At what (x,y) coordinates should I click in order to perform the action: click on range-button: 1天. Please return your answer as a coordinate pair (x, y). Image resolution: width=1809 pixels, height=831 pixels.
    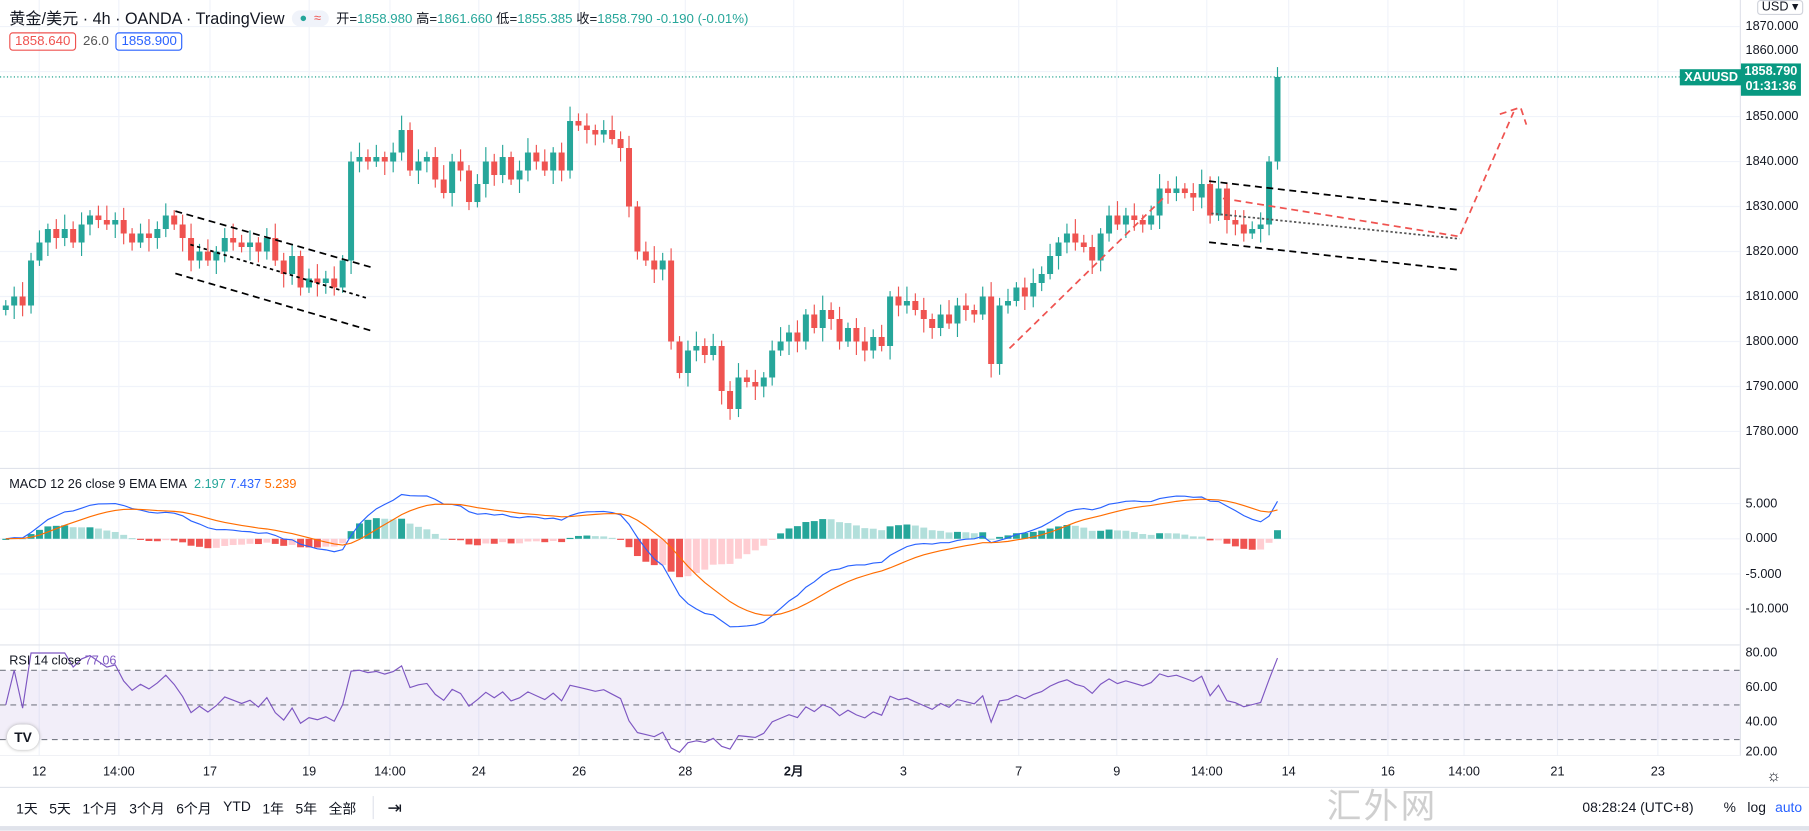
    Looking at the image, I should click on (27, 808).